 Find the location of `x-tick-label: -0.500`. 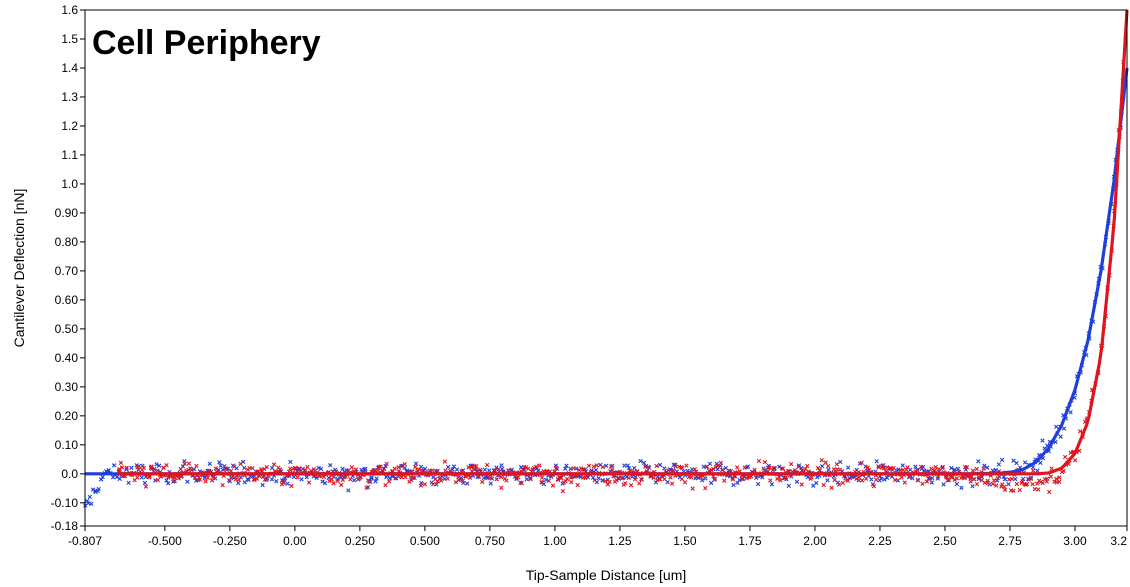

x-tick-label: -0.500 is located at coordinates (165, 541).